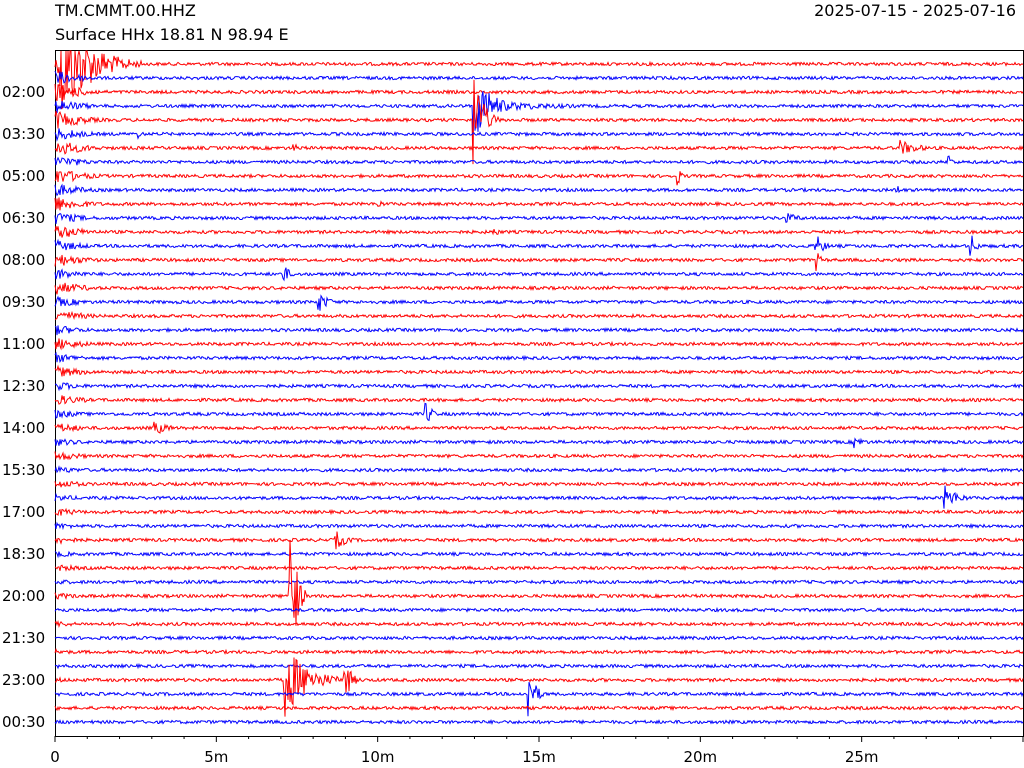 This screenshot has width=1024, height=768. What do you see at coordinates (915, 10) in the screenshot?
I see `date-range: 2025-07-15 - 2025-07-16` at bounding box center [915, 10].